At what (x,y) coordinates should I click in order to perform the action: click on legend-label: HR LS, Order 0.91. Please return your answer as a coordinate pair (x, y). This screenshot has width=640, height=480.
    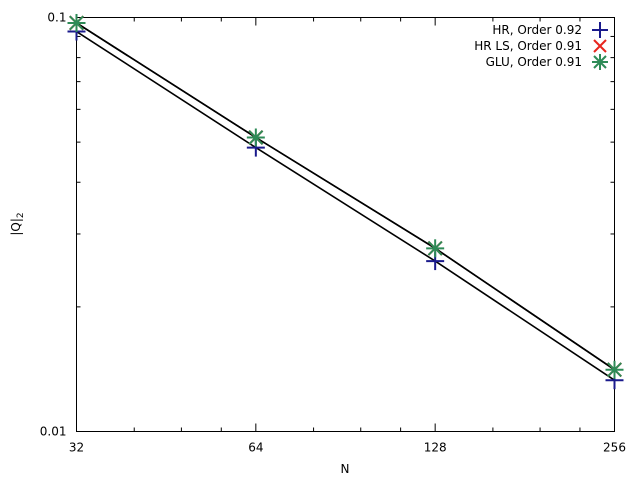
    Looking at the image, I should click on (528, 46).